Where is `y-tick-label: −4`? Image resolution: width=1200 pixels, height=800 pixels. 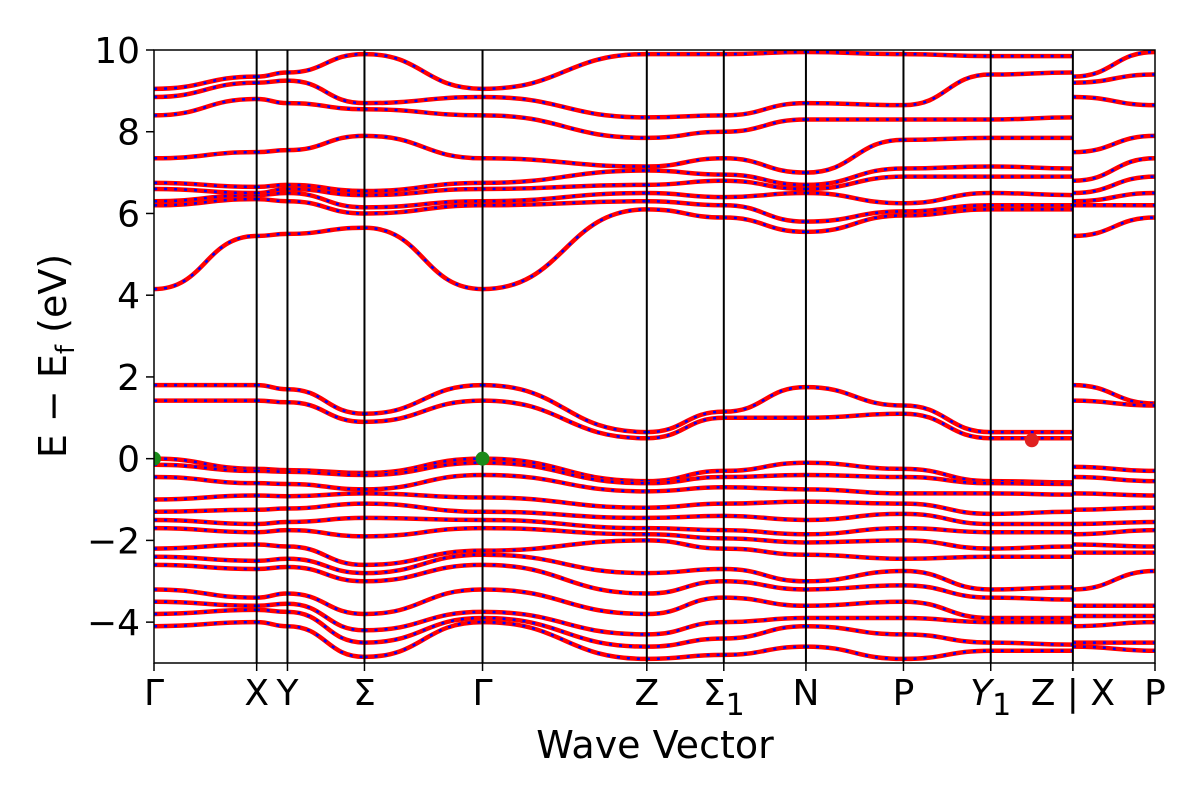 y-tick-label: −4 is located at coordinates (113, 623).